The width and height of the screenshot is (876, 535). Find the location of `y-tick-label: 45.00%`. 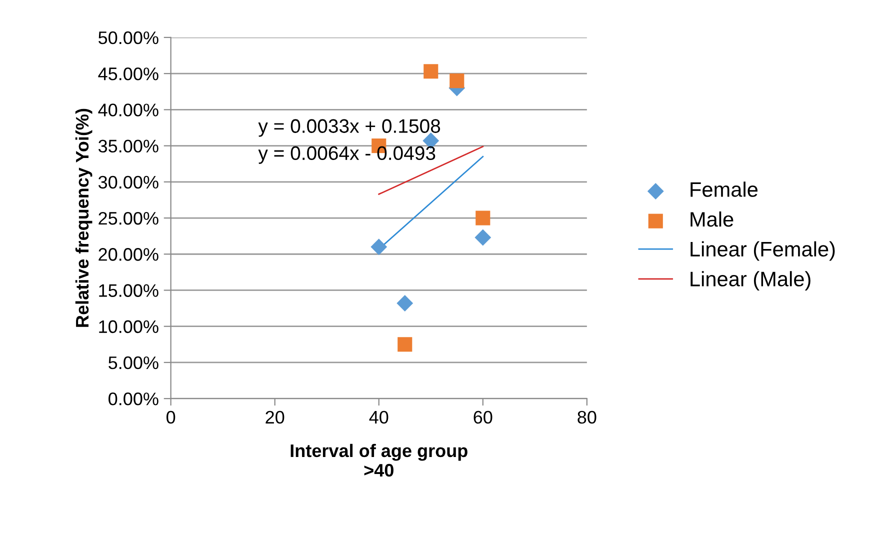

y-tick-label: 45.00% is located at coordinates (128, 73).